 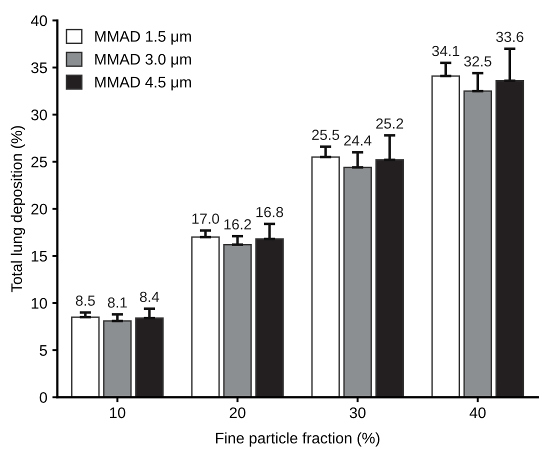 I want to click on data-label: 8.4, so click(x=150, y=297).